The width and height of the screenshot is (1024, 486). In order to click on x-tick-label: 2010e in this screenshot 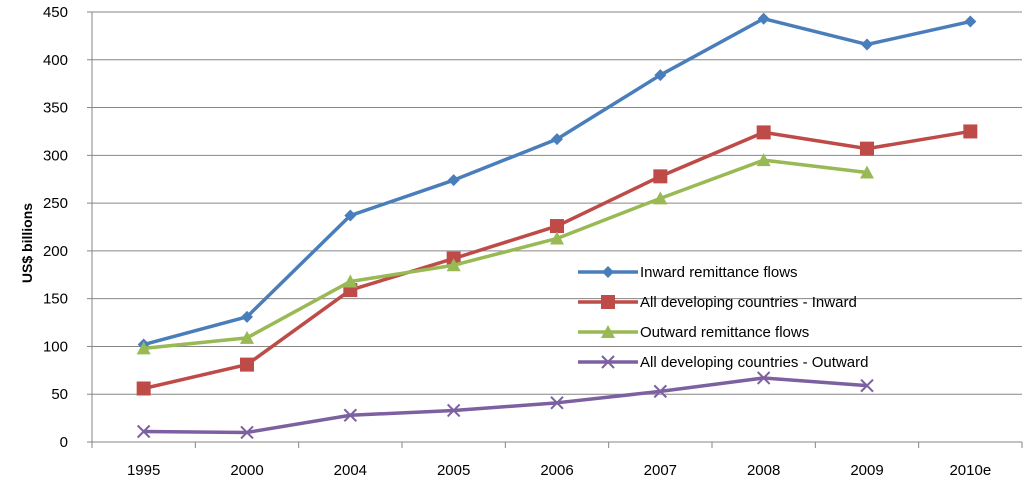, I will do `click(970, 470)`.